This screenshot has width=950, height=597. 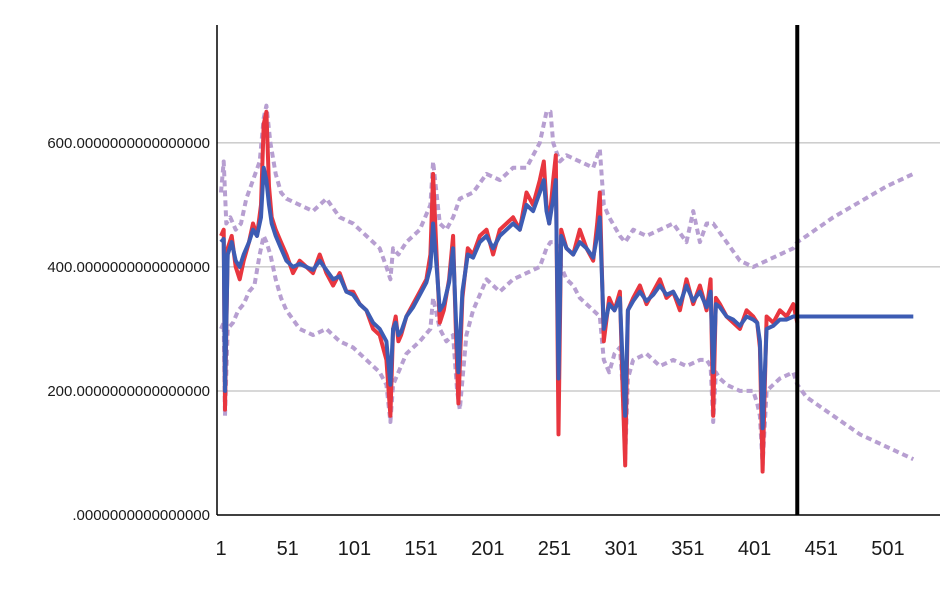 I want to click on x-tick-label: 201, so click(x=487, y=549).